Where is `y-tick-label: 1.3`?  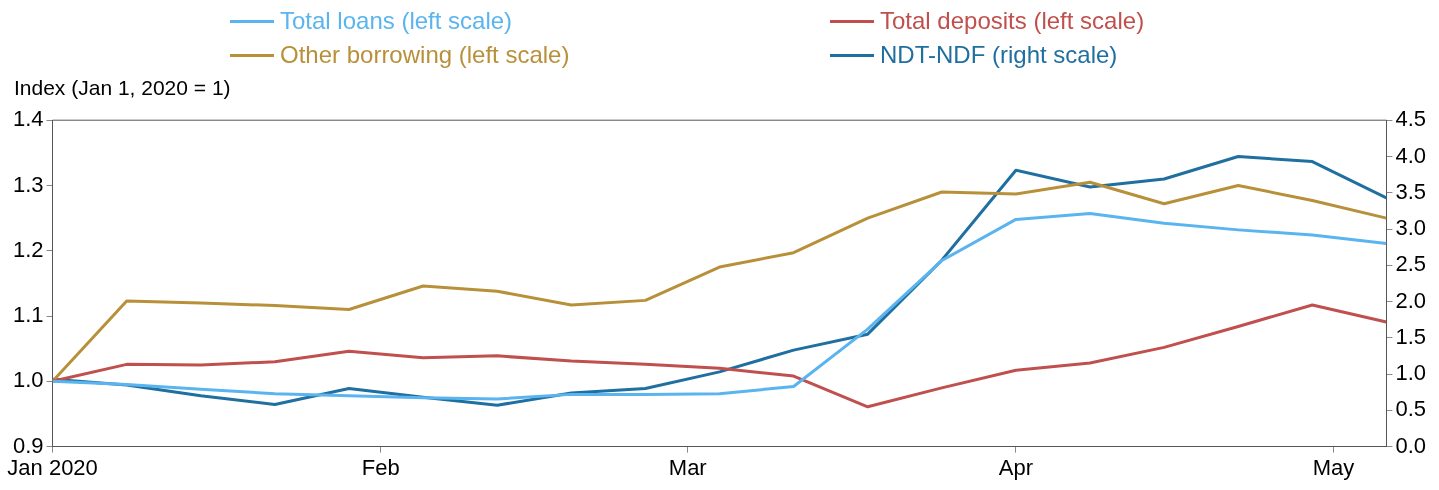
y-tick-label: 1.3 is located at coordinates (28, 184).